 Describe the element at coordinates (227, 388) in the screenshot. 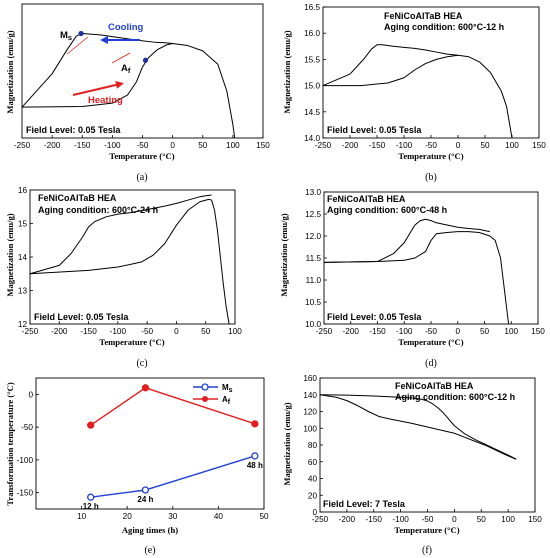

I see `legend-ms-label: Ms` at that location.